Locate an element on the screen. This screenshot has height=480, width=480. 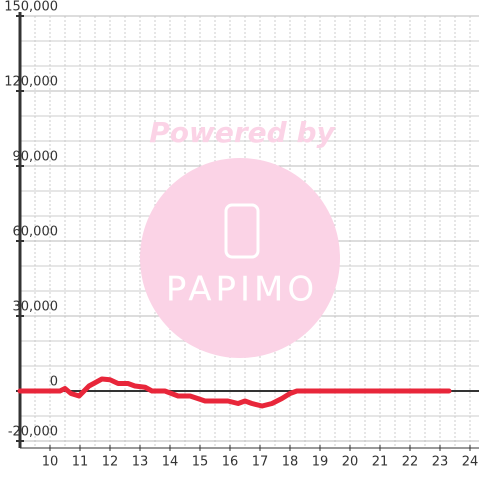
watermark-logo: PAPIMO is located at coordinates (242, 290).